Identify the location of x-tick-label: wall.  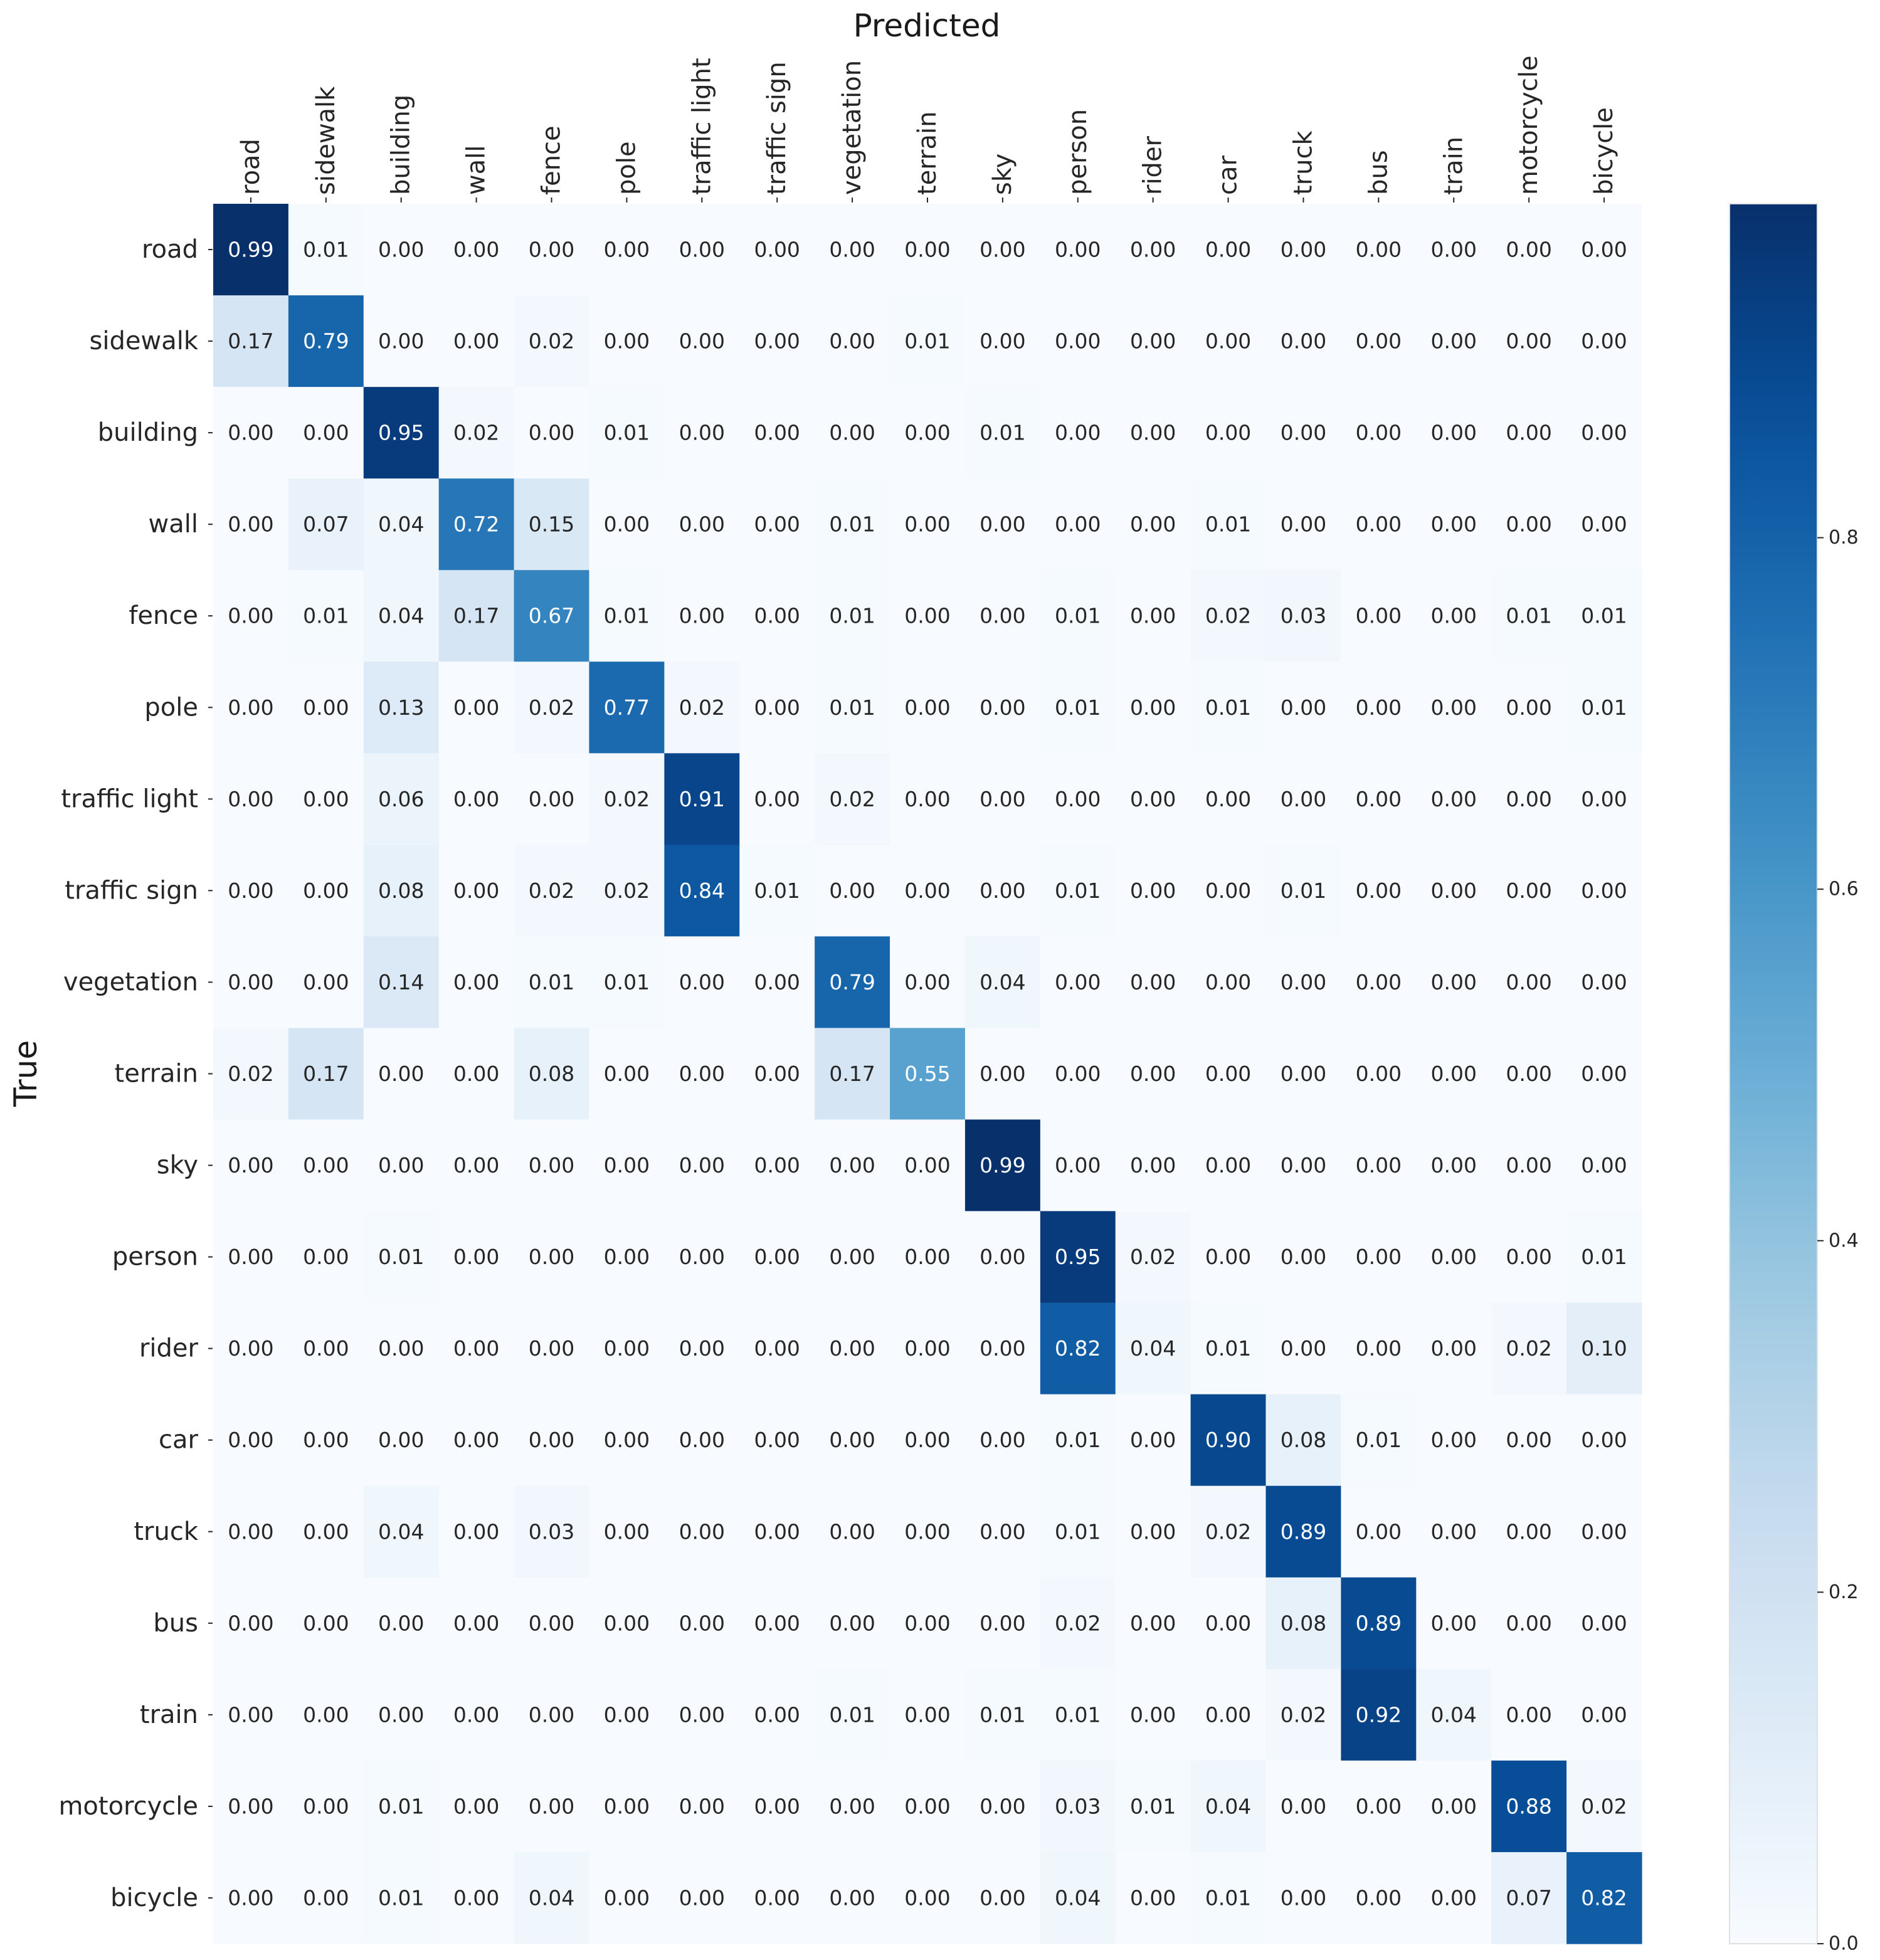
(476, 170).